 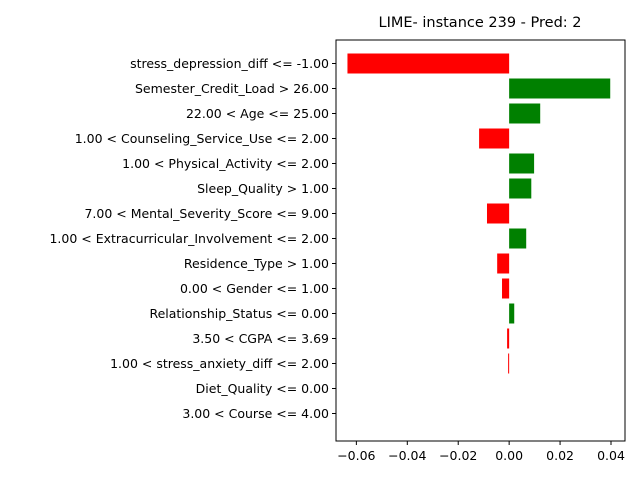 What do you see at coordinates (232, 88) in the screenshot?
I see `y-tick-label-1: Semester_Credit_Load > 26.00` at bounding box center [232, 88].